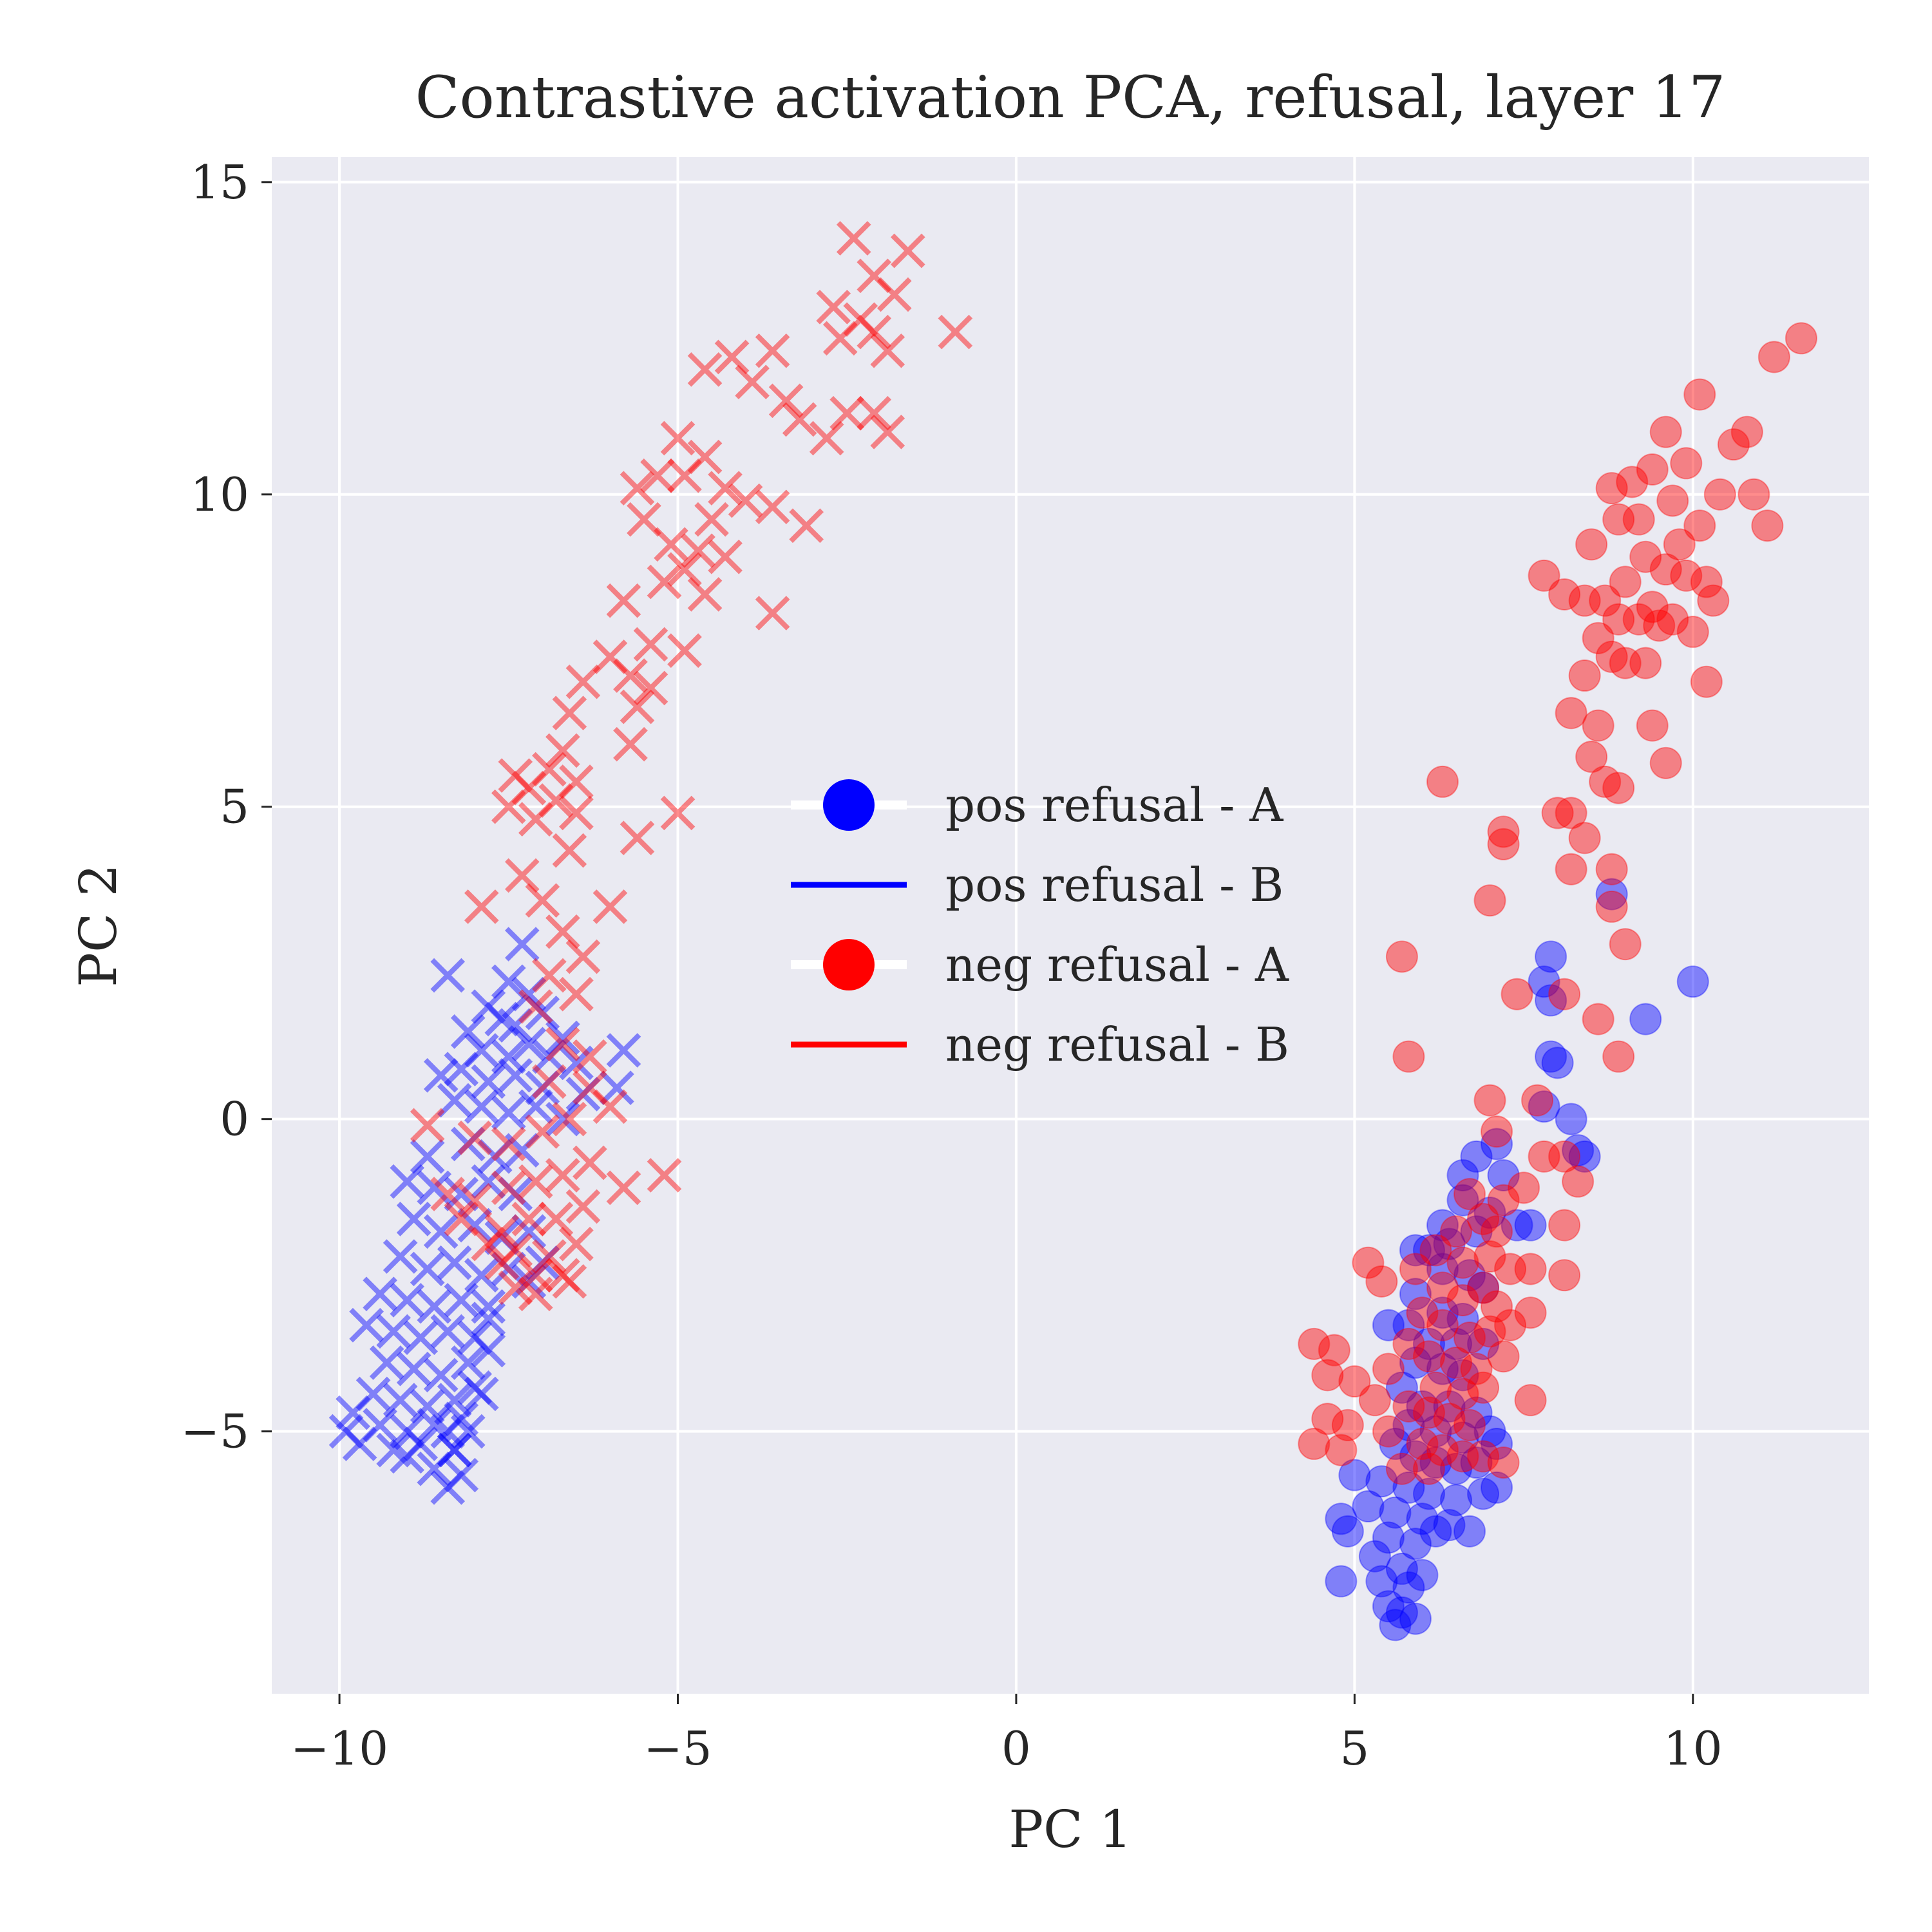 The width and height of the screenshot is (1932, 1932). I want to click on legend-label: pos refusal - A, so click(1114, 805).